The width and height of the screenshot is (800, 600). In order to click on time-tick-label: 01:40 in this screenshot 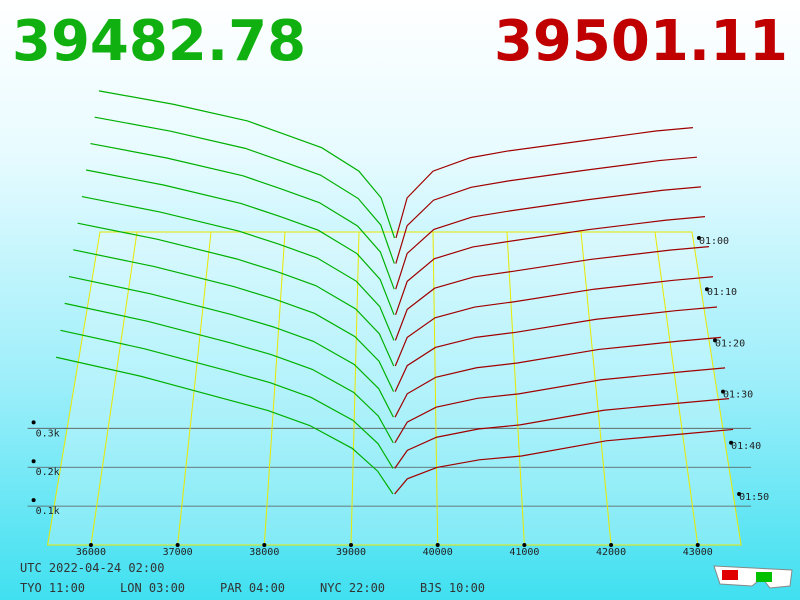, I will do `click(746, 446)`.